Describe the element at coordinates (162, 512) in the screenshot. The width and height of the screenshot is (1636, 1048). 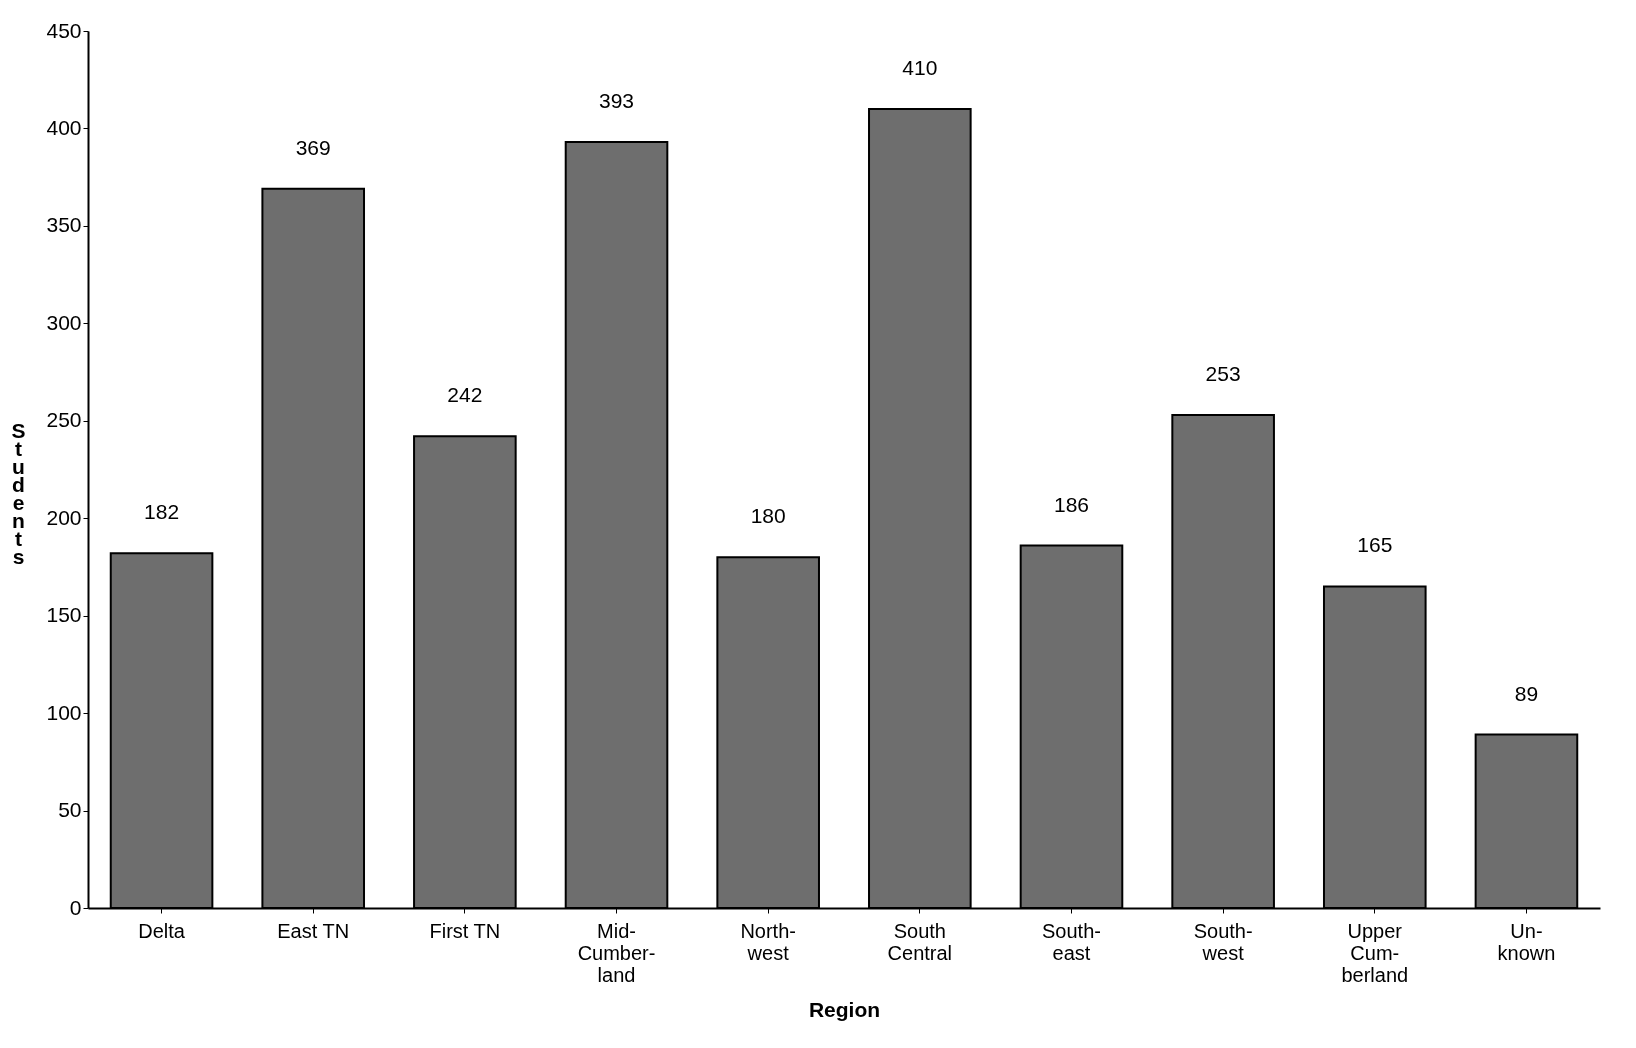
I see `data-label: 182` at that location.